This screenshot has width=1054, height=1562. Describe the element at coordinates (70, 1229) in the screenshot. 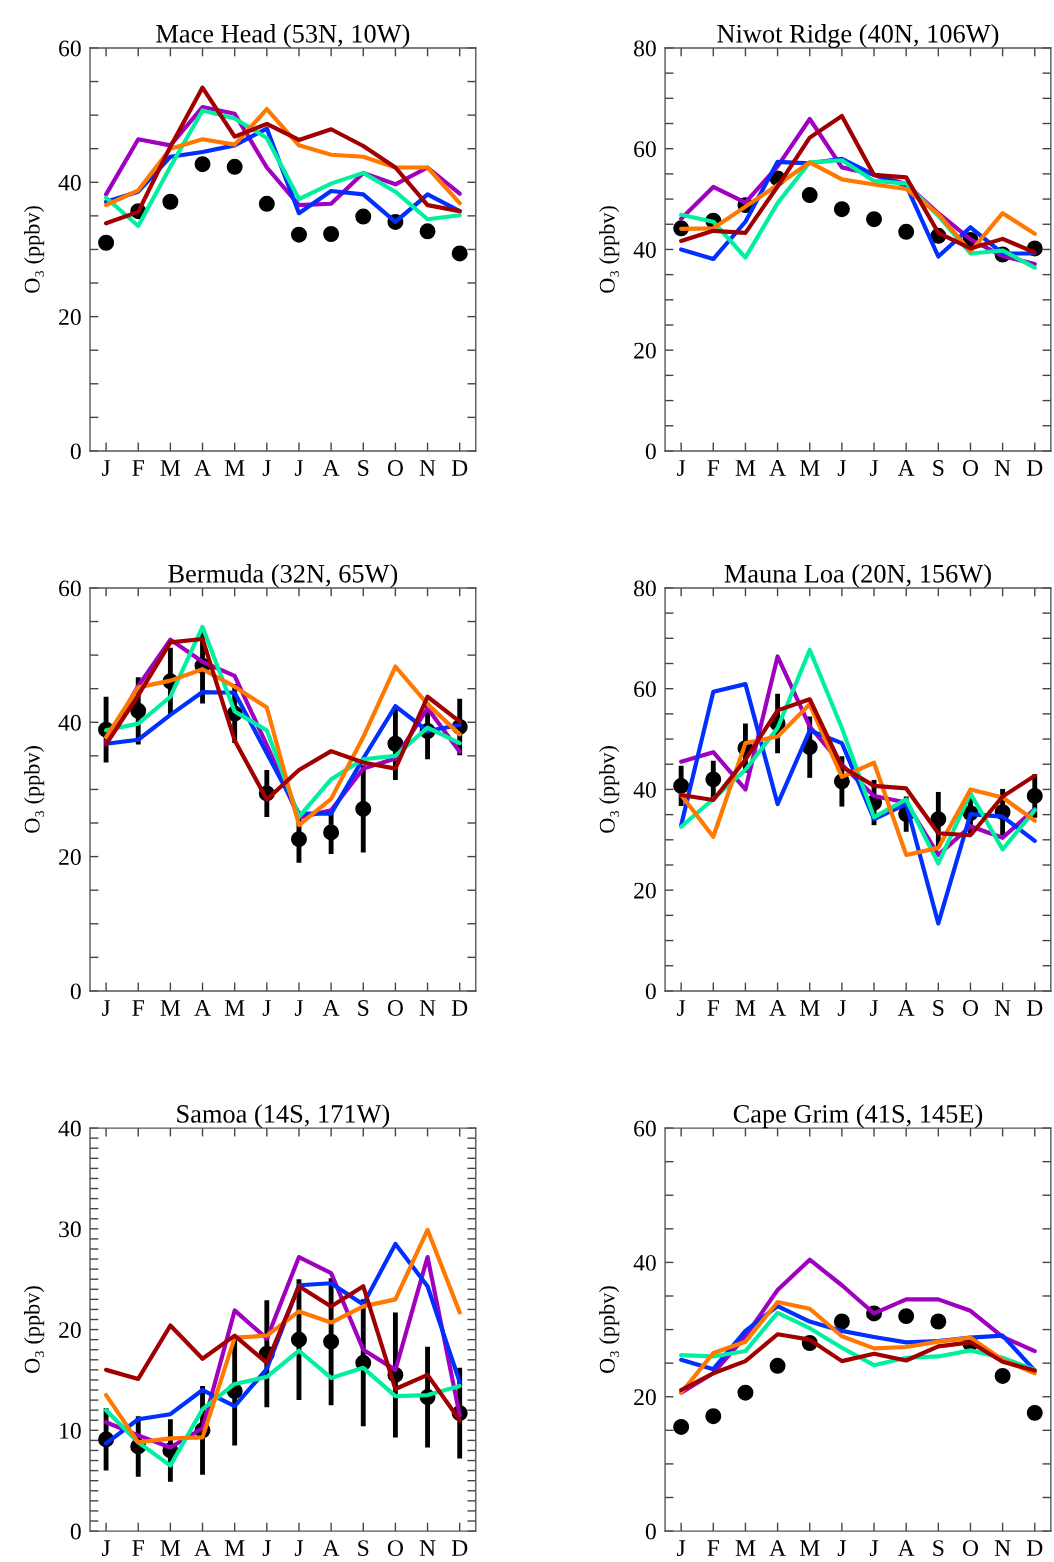

I see `y-tick-label: 30` at that location.